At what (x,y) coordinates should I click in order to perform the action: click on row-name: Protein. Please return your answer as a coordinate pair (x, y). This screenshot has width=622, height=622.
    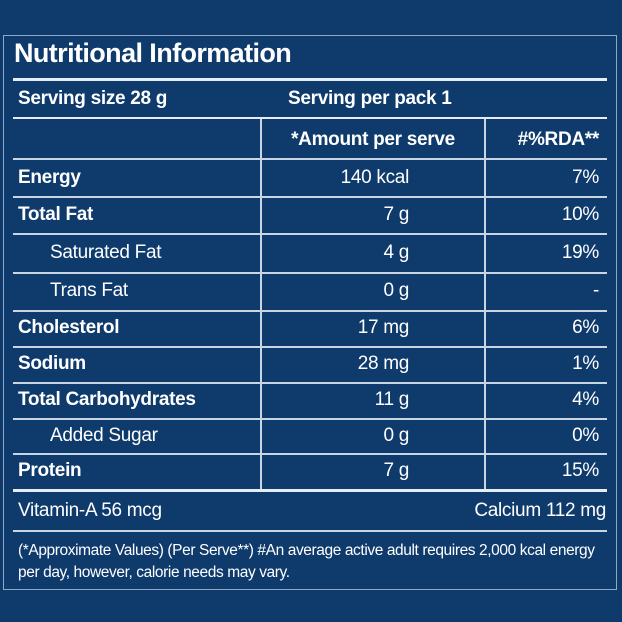
    Looking at the image, I should click on (50, 470).